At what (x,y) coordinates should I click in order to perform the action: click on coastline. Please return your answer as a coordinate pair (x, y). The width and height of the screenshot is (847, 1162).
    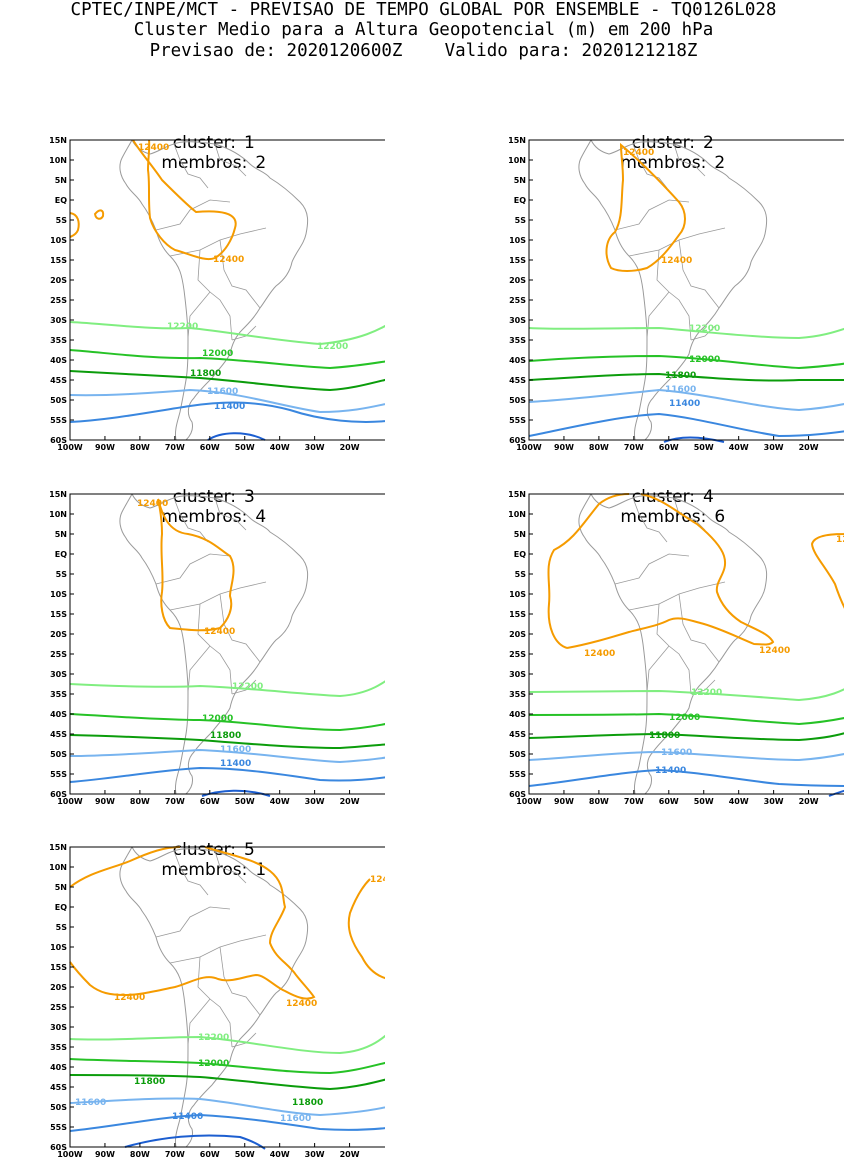
    Looking at the image, I should click on (214, 997).